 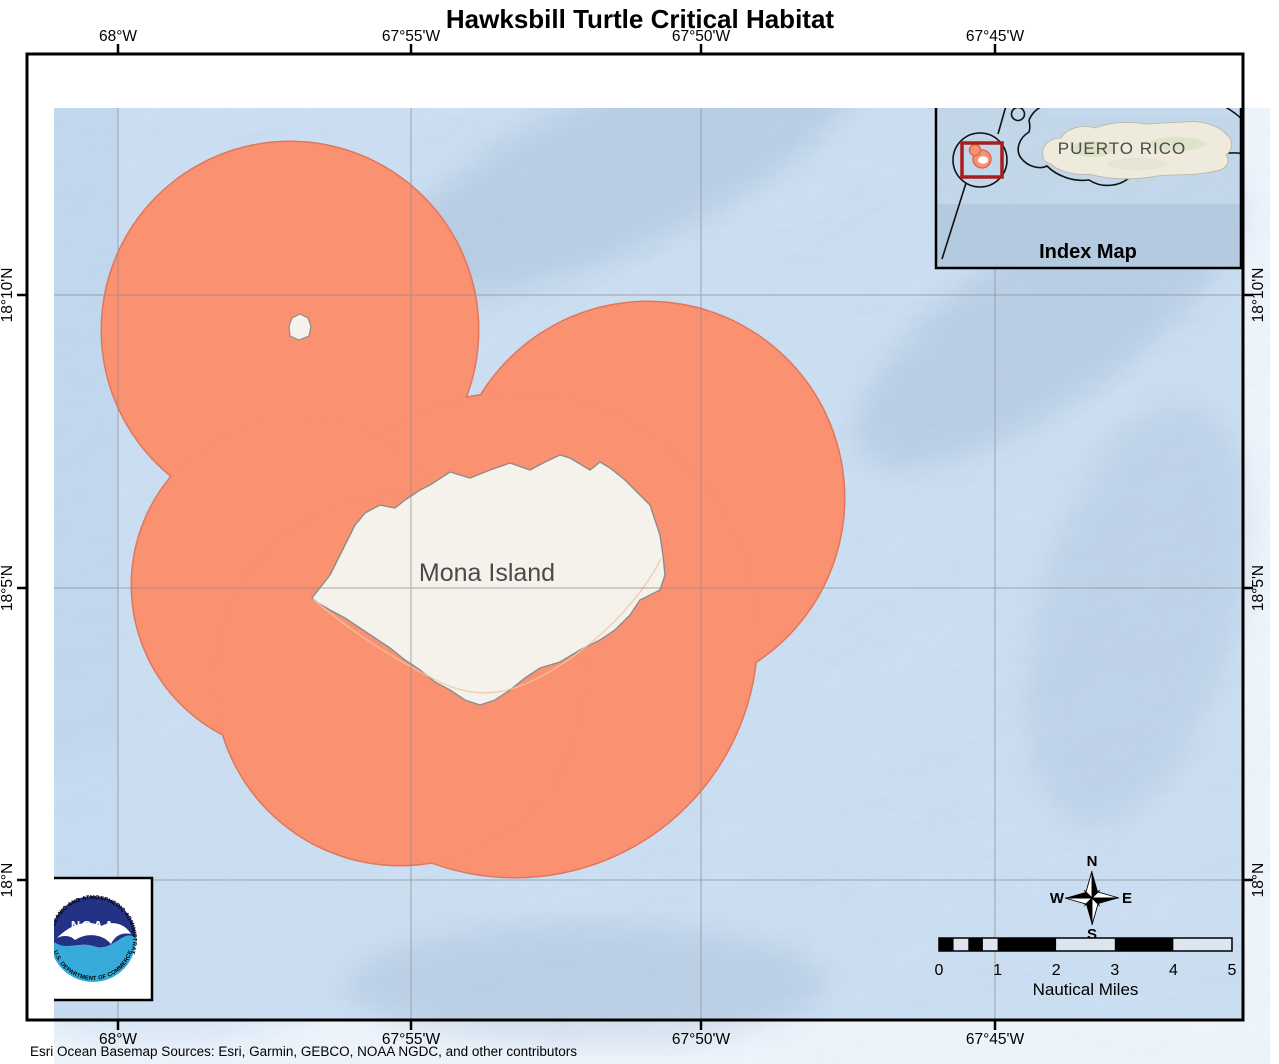 I want to click on sb-tick-4: 4, so click(x=1173, y=970).